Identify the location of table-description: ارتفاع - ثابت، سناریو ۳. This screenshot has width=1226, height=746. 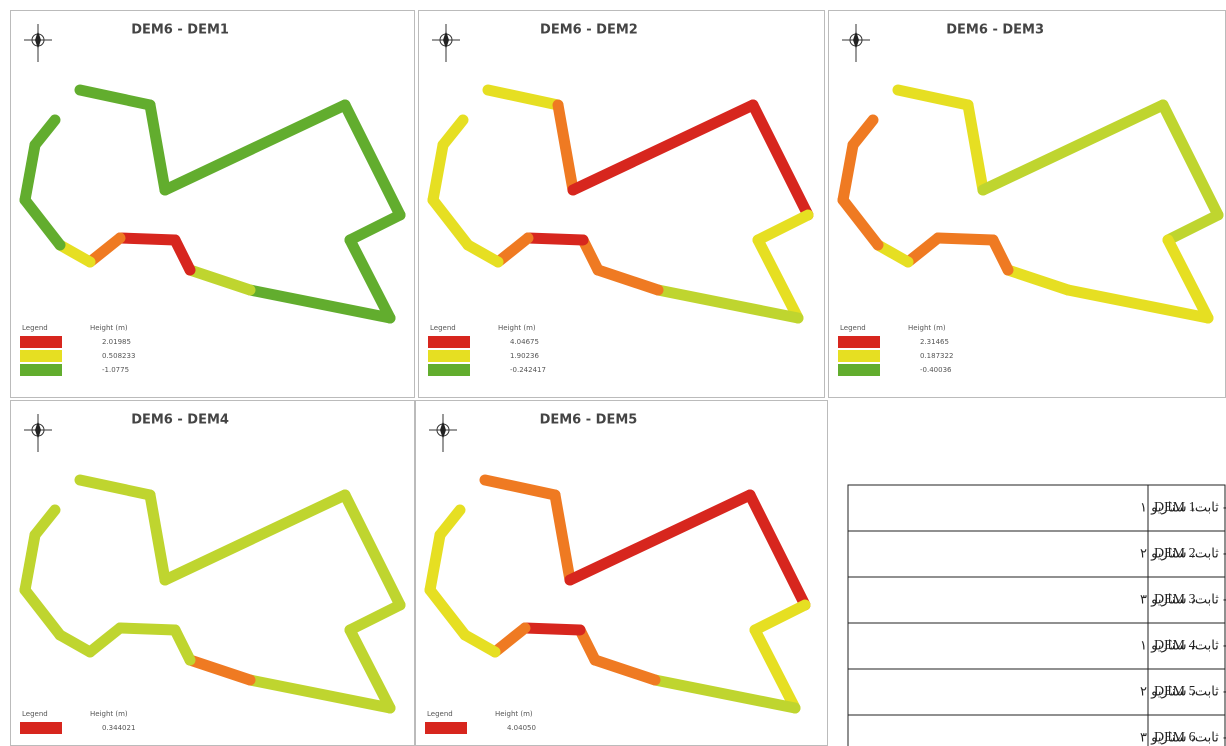
(1183, 600).